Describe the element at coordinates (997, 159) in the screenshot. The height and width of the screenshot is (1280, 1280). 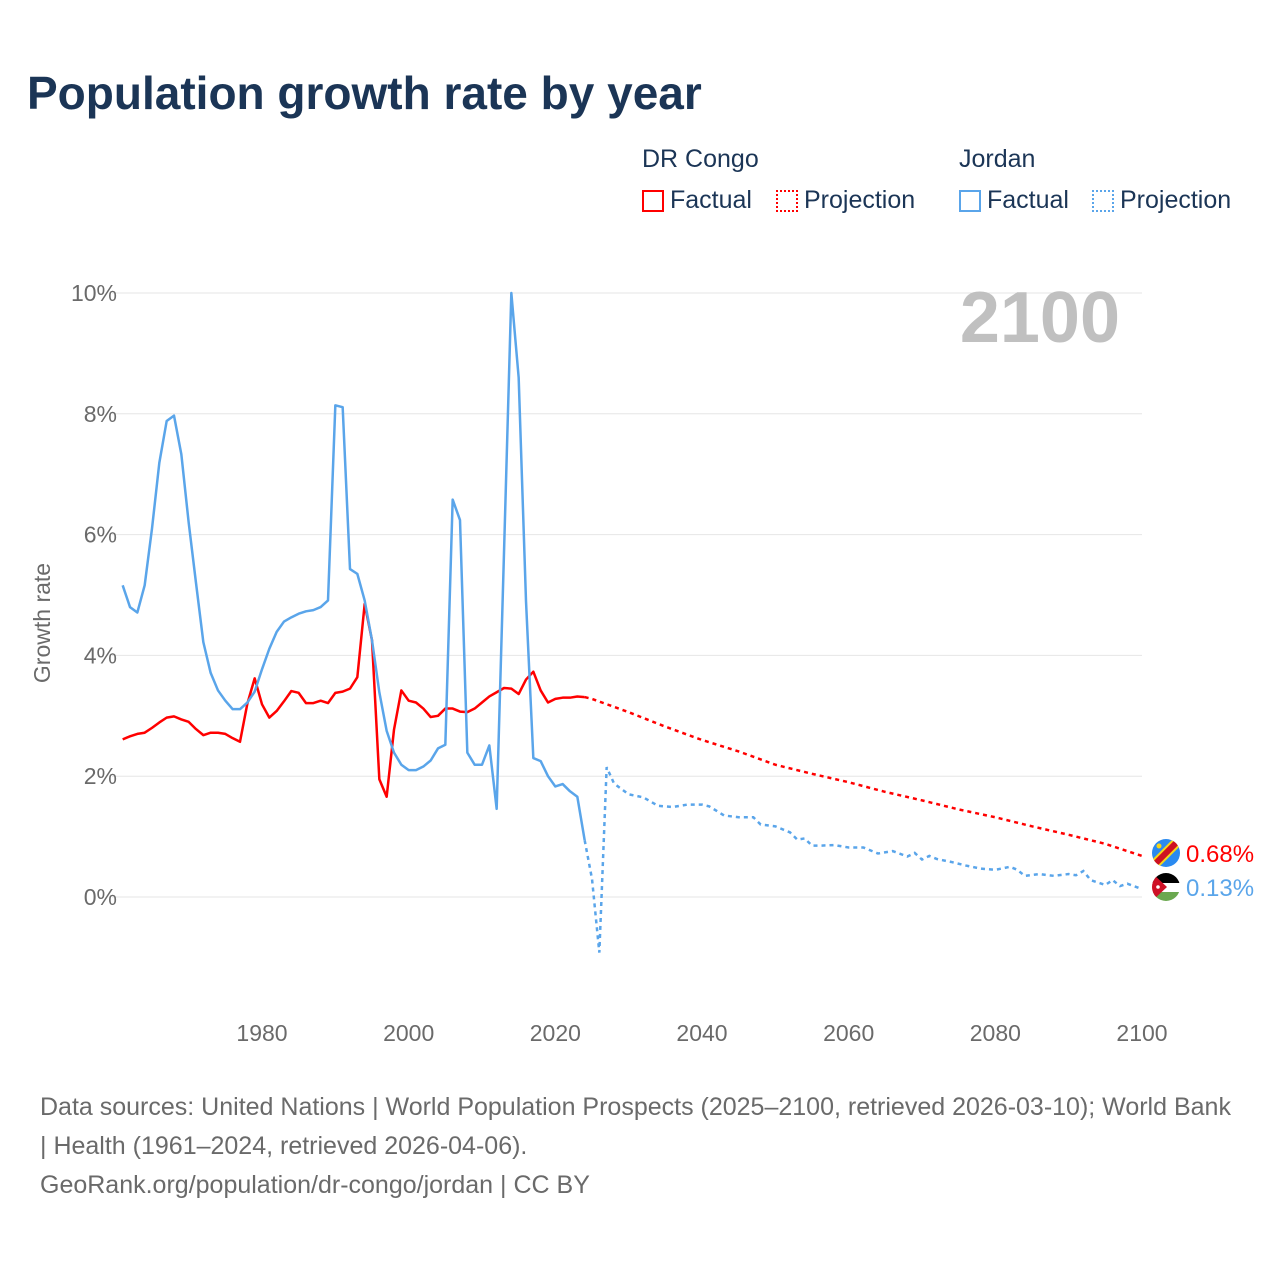
I see `legend-group-jordan: Jordan` at that location.